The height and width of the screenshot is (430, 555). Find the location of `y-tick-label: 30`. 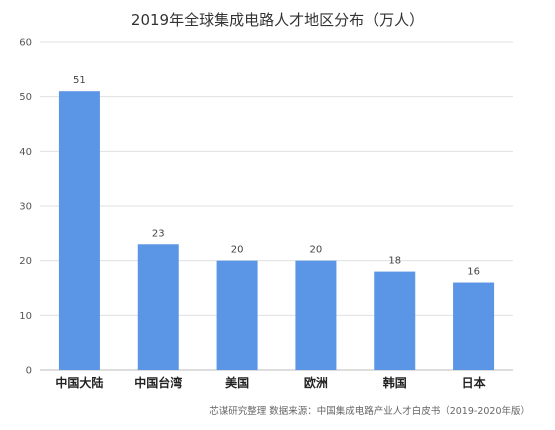

y-tick-label: 30 is located at coordinates (25, 207).